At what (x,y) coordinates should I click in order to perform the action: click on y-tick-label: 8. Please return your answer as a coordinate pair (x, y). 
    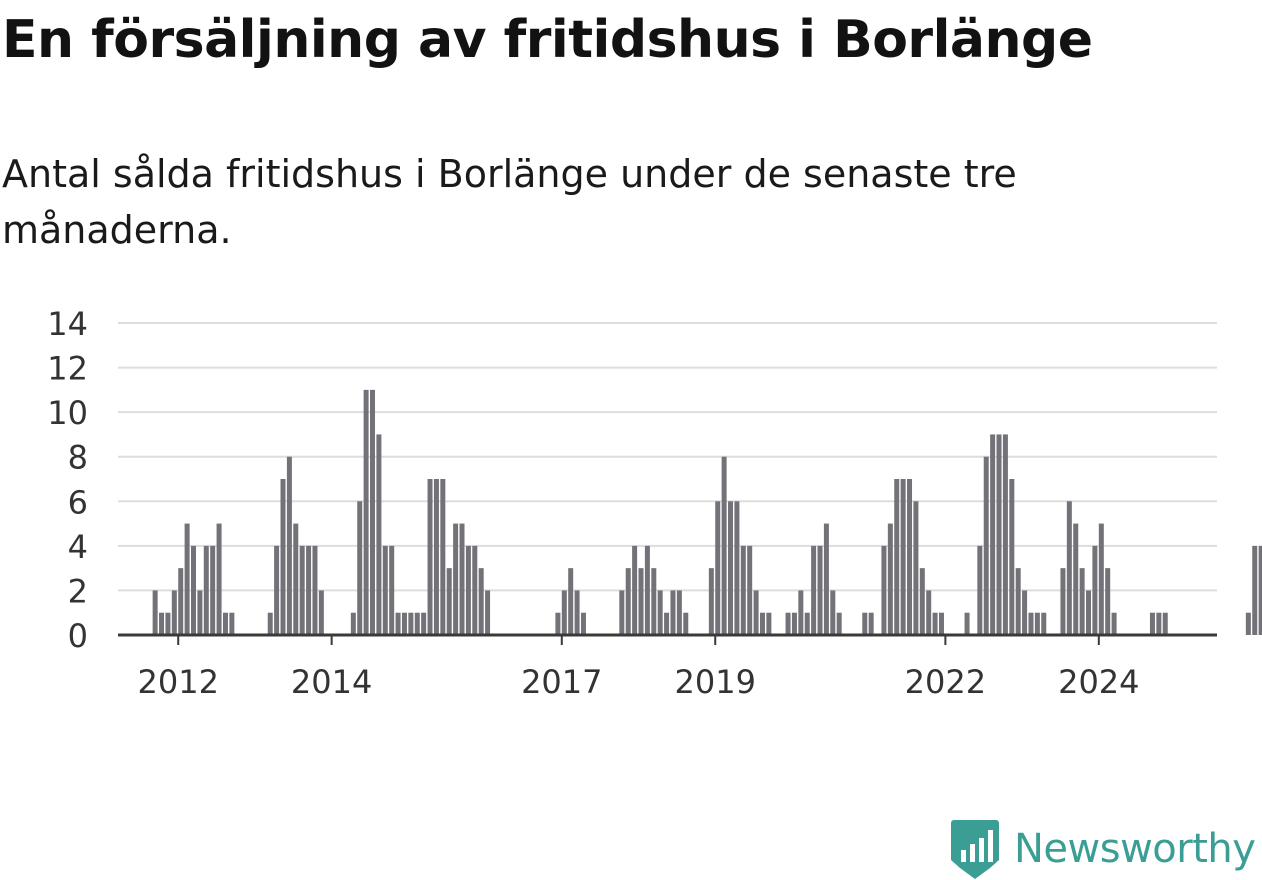
    Looking at the image, I should click on (78, 458).